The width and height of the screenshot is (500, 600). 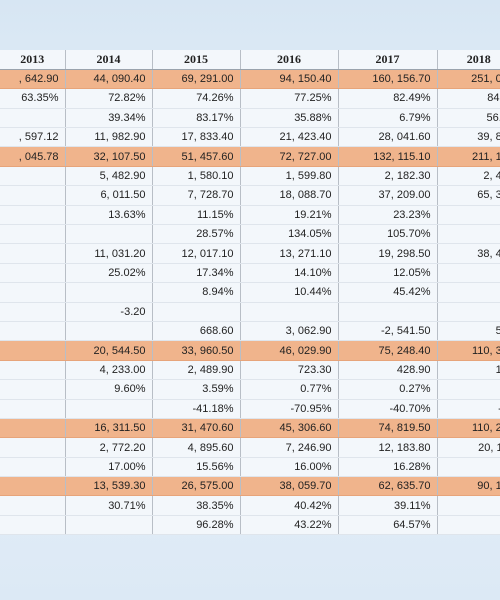 I want to click on table-cell: 132, 115.10, so click(x=387, y=156).